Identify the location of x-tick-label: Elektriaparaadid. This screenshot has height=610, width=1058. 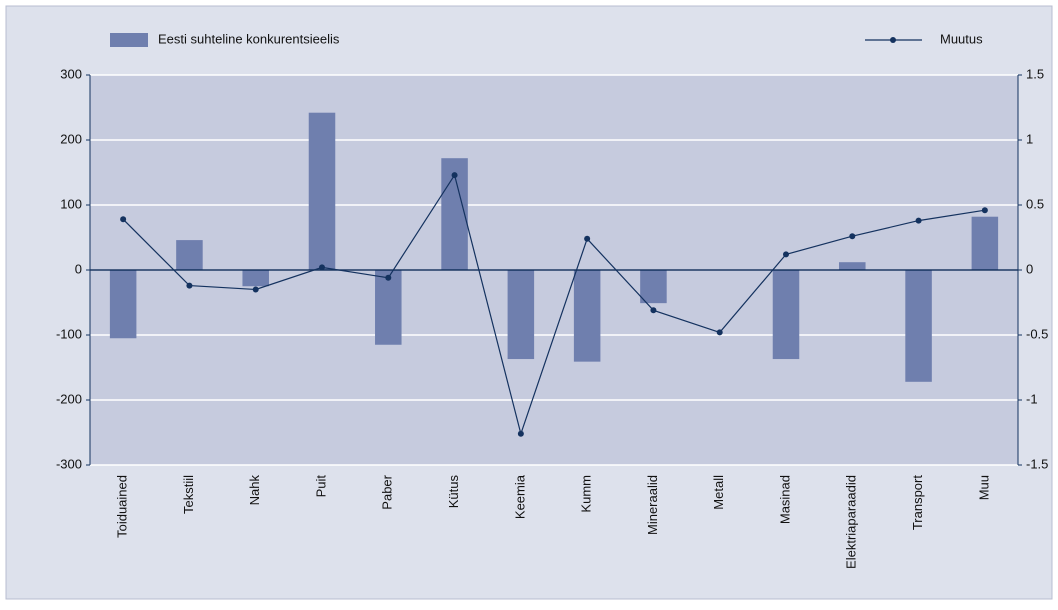
(851, 522).